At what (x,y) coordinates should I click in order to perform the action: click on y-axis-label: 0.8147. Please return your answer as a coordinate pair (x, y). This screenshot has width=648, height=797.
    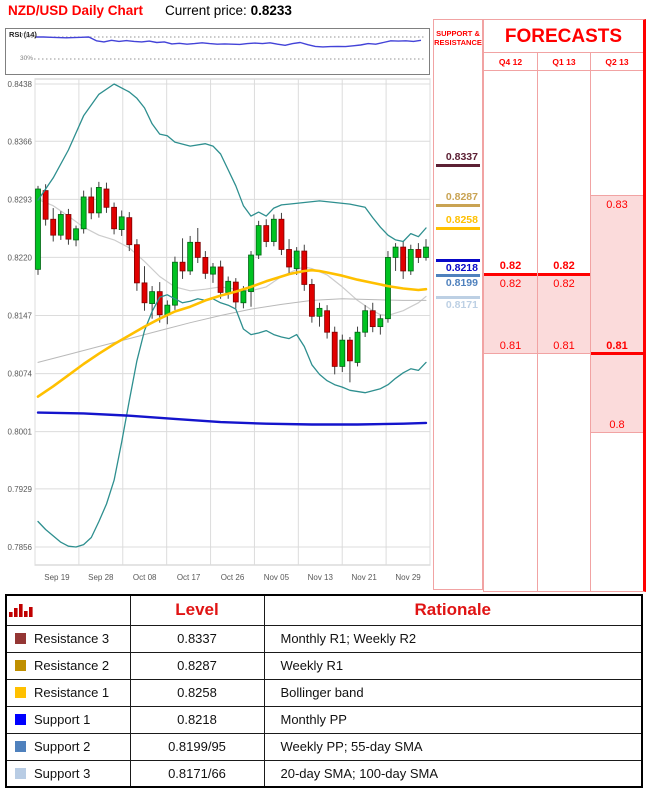
    Looking at the image, I should click on (20, 316).